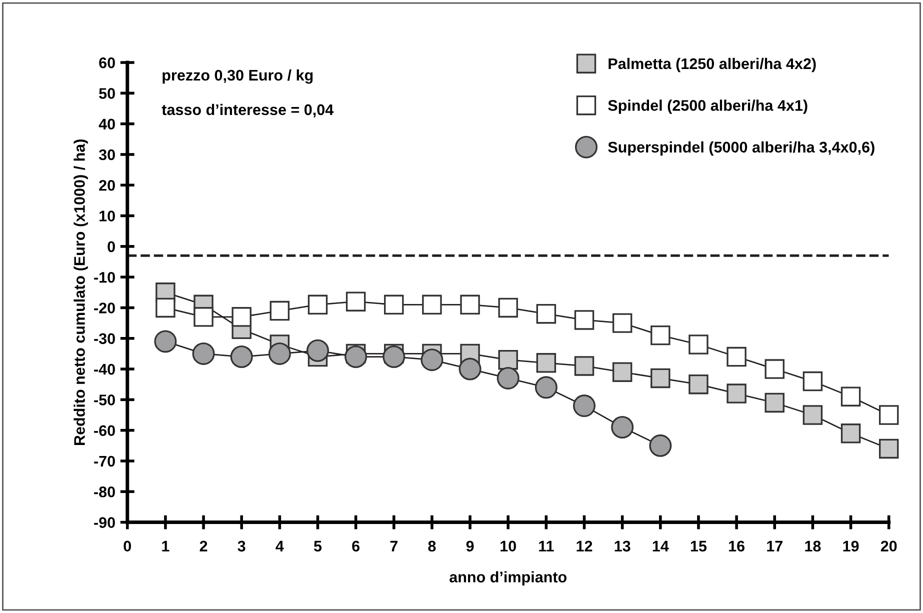 The width and height of the screenshot is (923, 613). Describe the element at coordinates (813, 546) in the screenshot. I see `x-tick-label: 18` at that location.